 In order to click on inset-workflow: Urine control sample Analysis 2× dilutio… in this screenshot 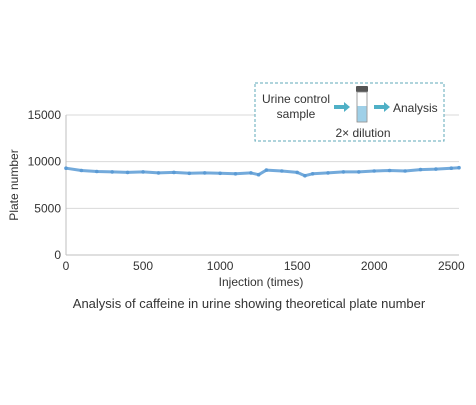, I will do `click(349, 112)`.